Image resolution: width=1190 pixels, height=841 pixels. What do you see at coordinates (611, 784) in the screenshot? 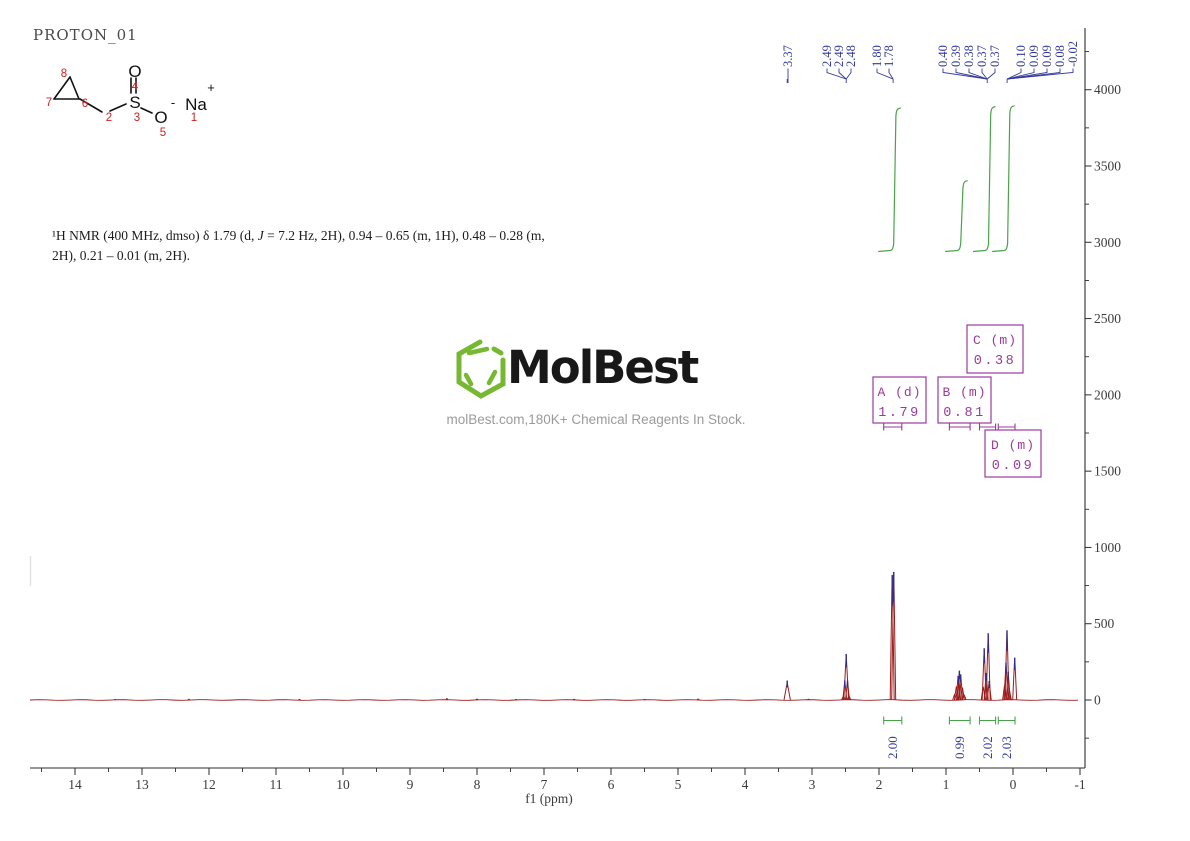
I see `x-axis-tick-label: 6` at bounding box center [611, 784].